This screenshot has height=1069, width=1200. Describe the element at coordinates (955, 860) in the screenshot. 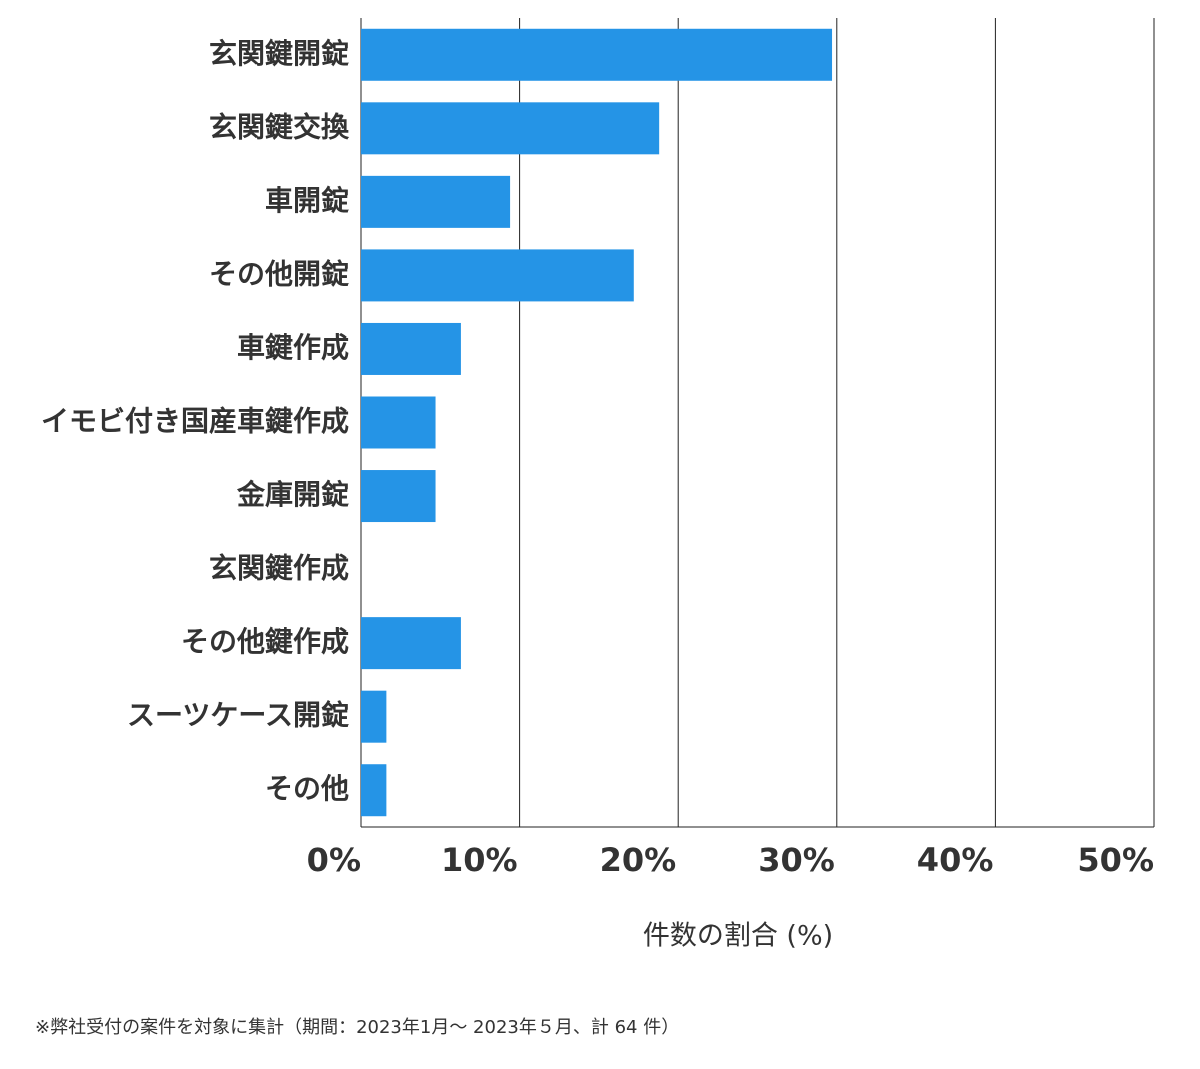

I see `x-tick-label: 40%` at that location.